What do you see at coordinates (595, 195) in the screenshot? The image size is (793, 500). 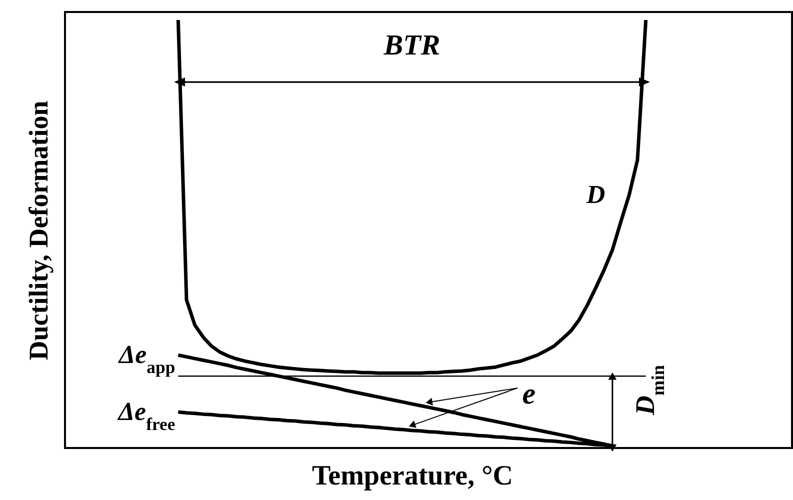 I see `series-label: D` at bounding box center [595, 195].